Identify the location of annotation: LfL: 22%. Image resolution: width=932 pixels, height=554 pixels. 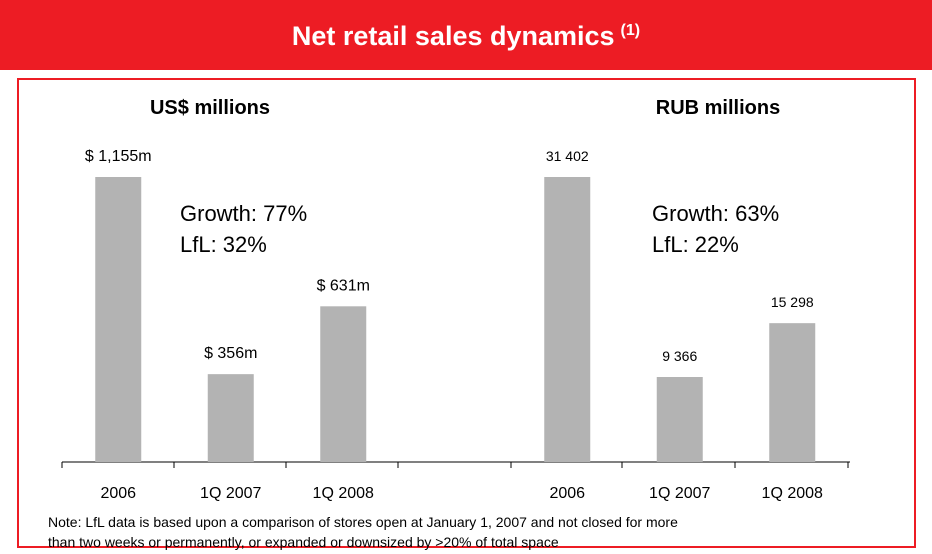
(695, 244).